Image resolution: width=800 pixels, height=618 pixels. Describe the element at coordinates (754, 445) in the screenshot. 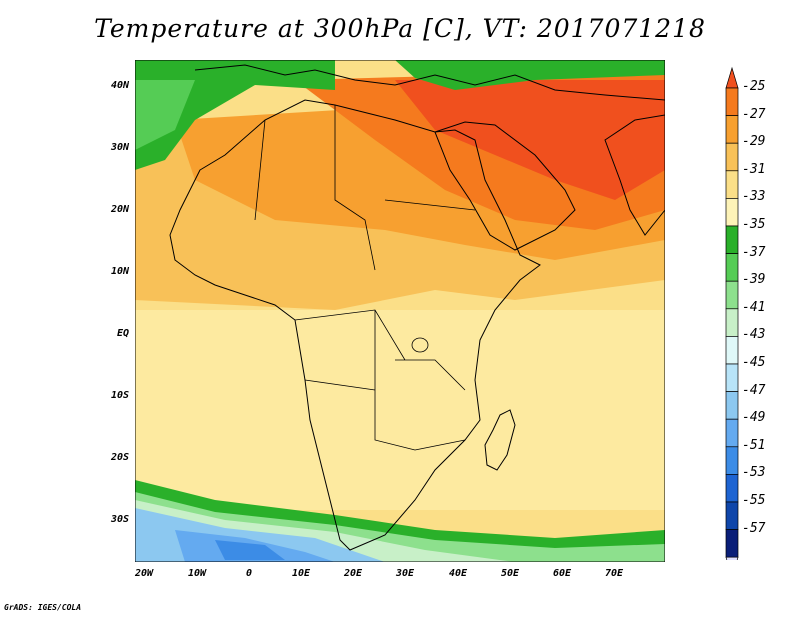

I see `colorbar-label: -51` at that location.